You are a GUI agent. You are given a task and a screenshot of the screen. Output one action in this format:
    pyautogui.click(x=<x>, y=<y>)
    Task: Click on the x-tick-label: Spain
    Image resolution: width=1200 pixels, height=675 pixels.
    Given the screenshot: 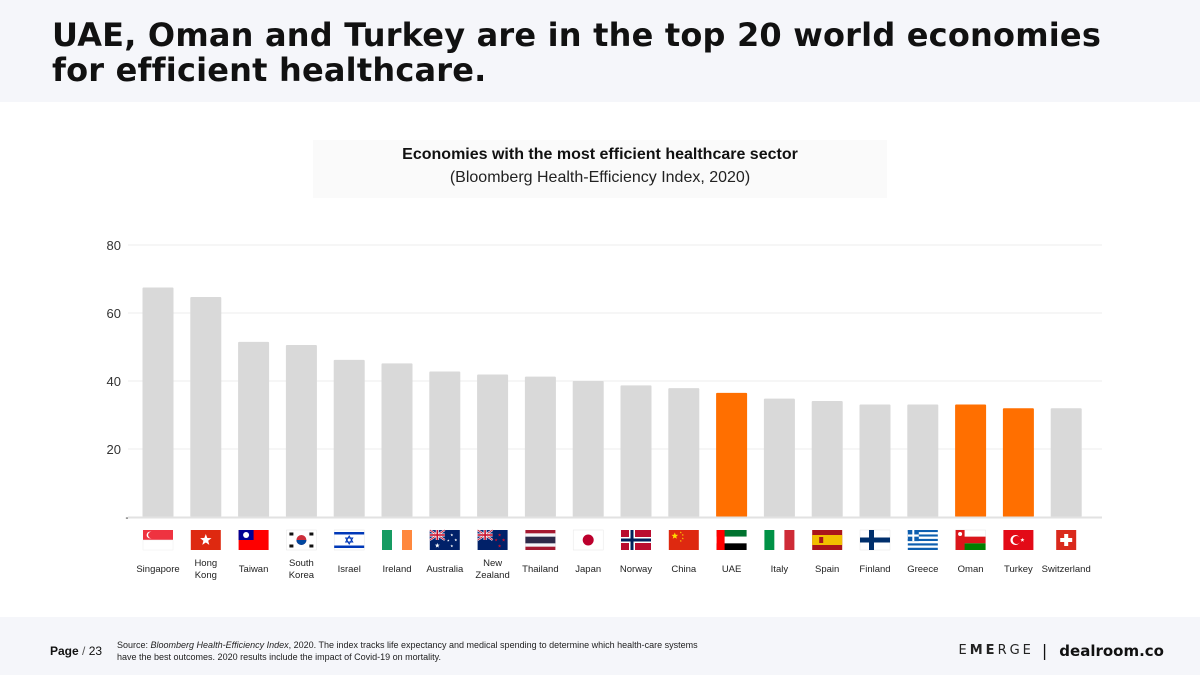 What is the action you would take?
    pyautogui.click(x=827, y=569)
    